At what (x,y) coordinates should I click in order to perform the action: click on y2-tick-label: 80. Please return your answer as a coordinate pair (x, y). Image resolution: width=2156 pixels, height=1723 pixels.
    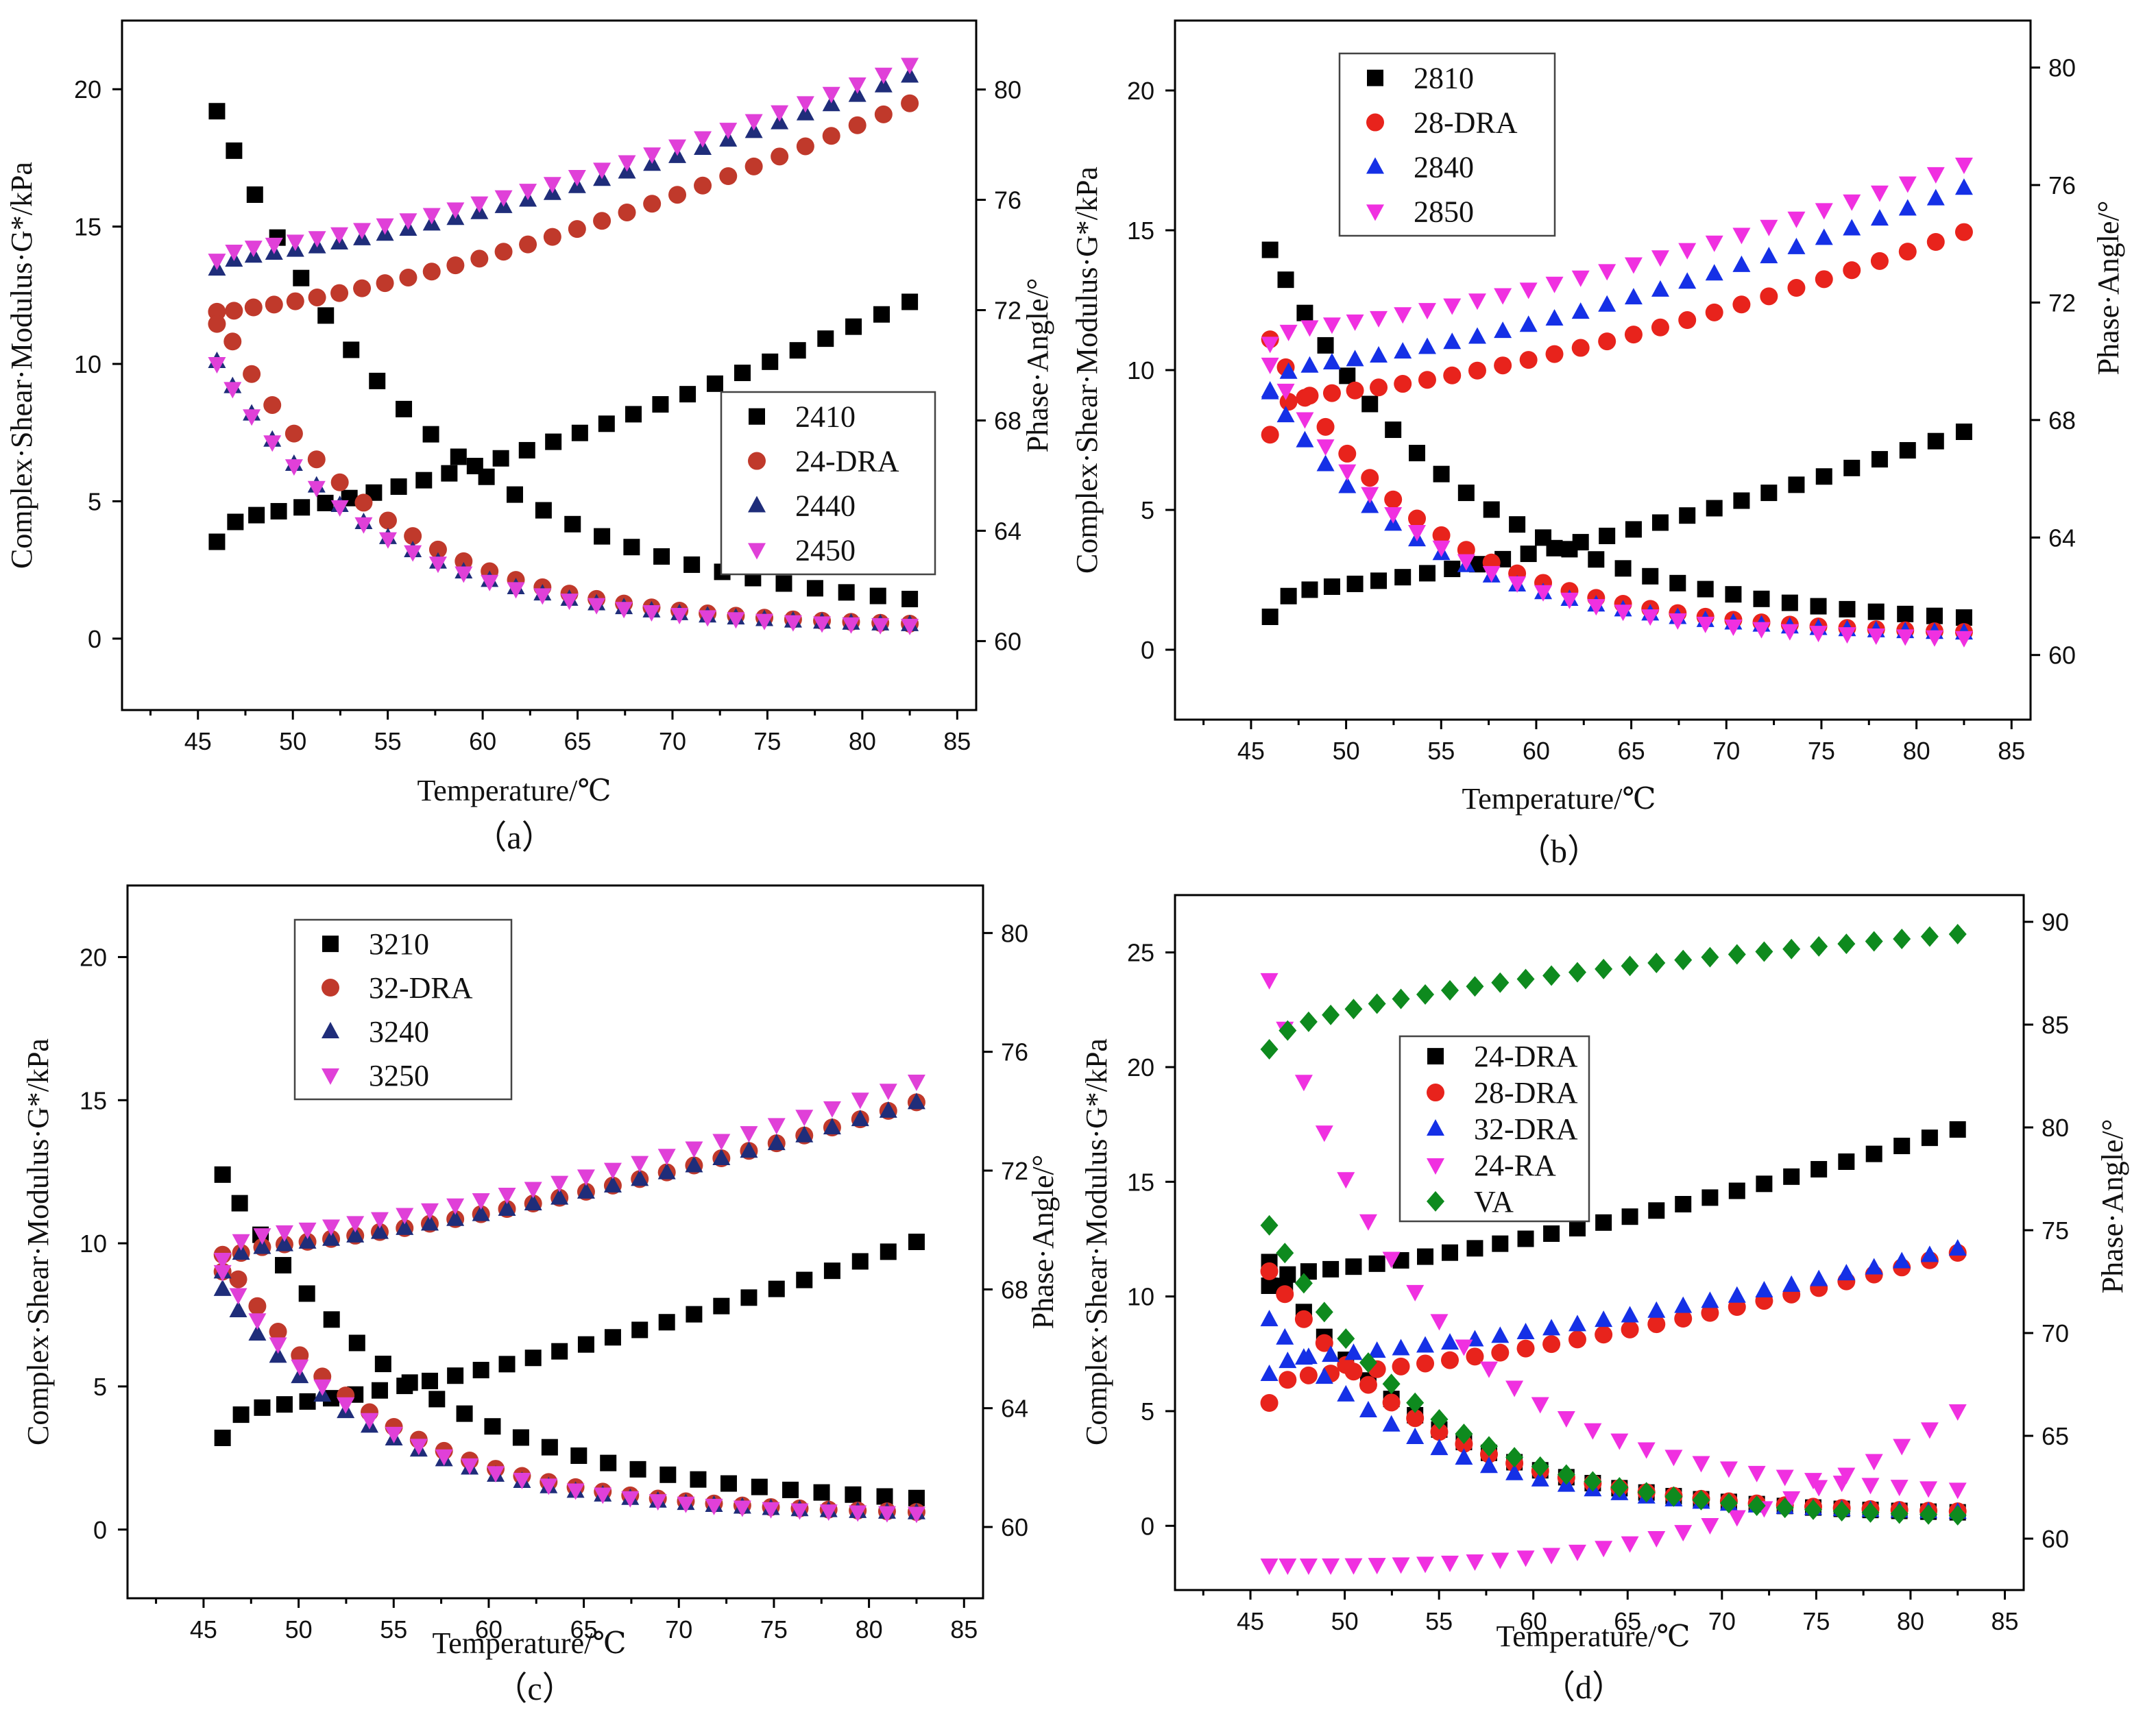
    Looking at the image, I should click on (2062, 68).